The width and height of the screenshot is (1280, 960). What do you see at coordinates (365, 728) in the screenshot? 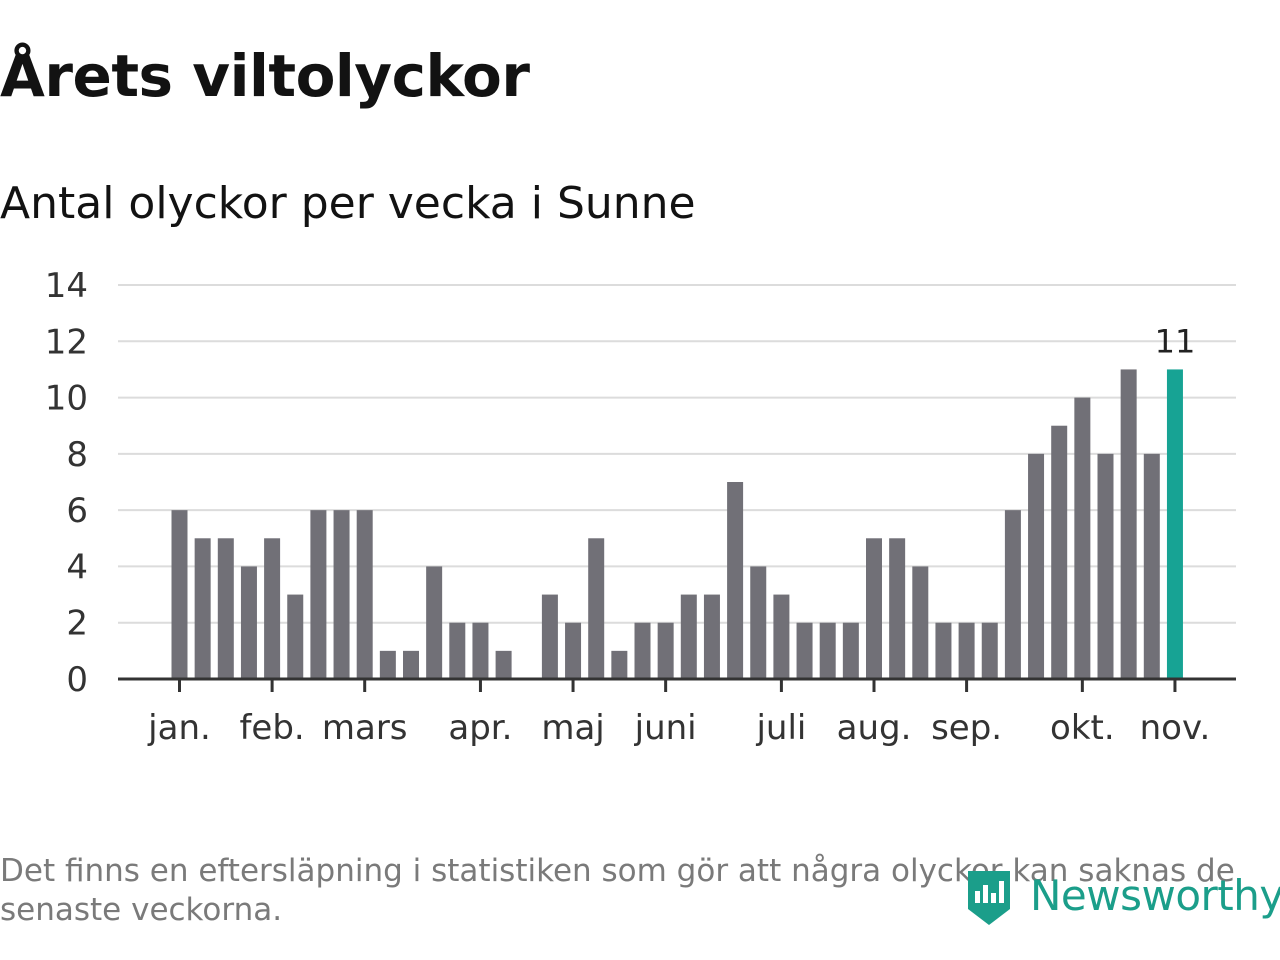
I see `x-tick-label: mars` at bounding box center [365, 728].